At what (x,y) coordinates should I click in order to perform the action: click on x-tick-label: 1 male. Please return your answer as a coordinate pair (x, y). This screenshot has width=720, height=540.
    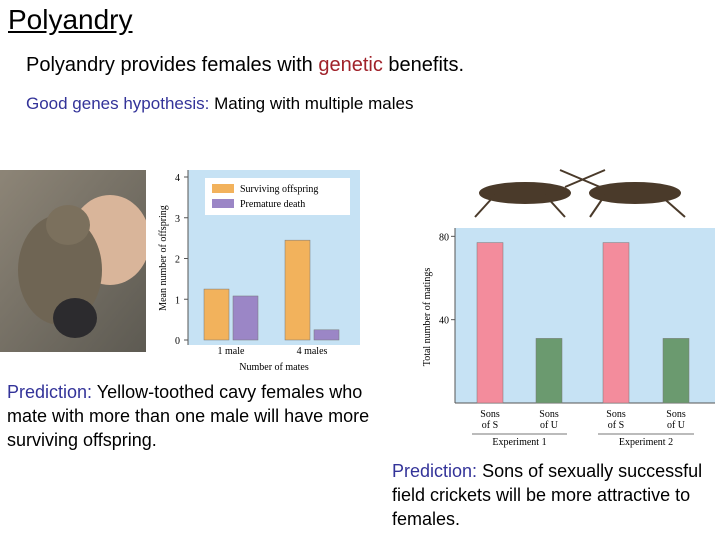
    Looking at the image, I should click on (231, 351).